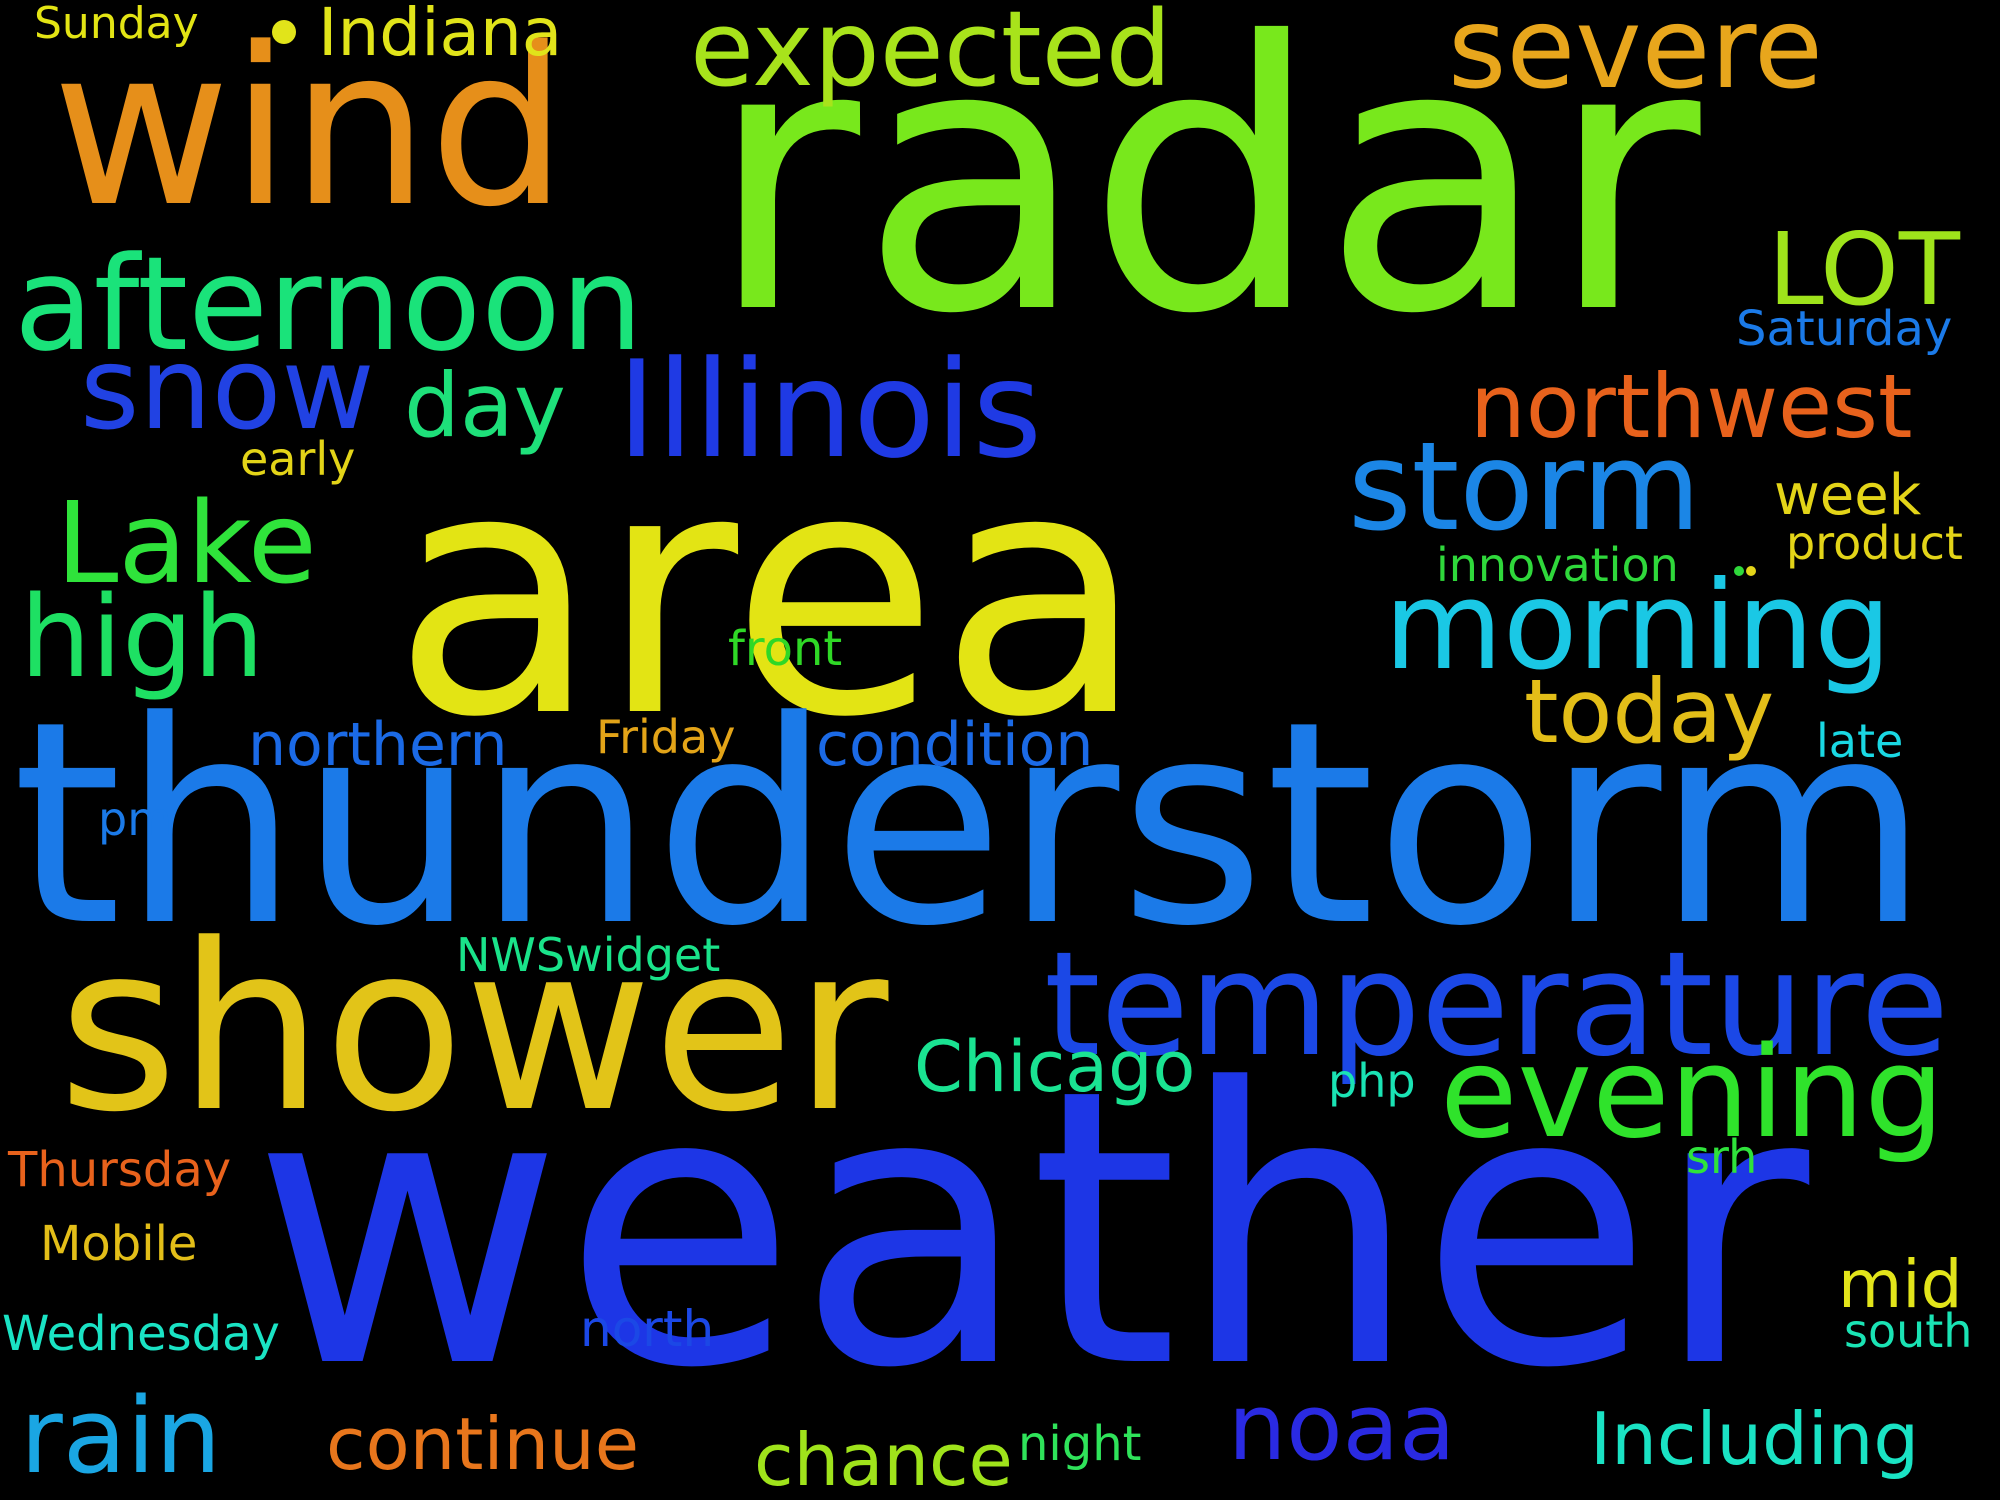 The image size is (2000, 1500). What do you see at coordinates (1900, 1284) in the screenshot?
I see `word-mid: mid` at bounding box center [1900, 1284].